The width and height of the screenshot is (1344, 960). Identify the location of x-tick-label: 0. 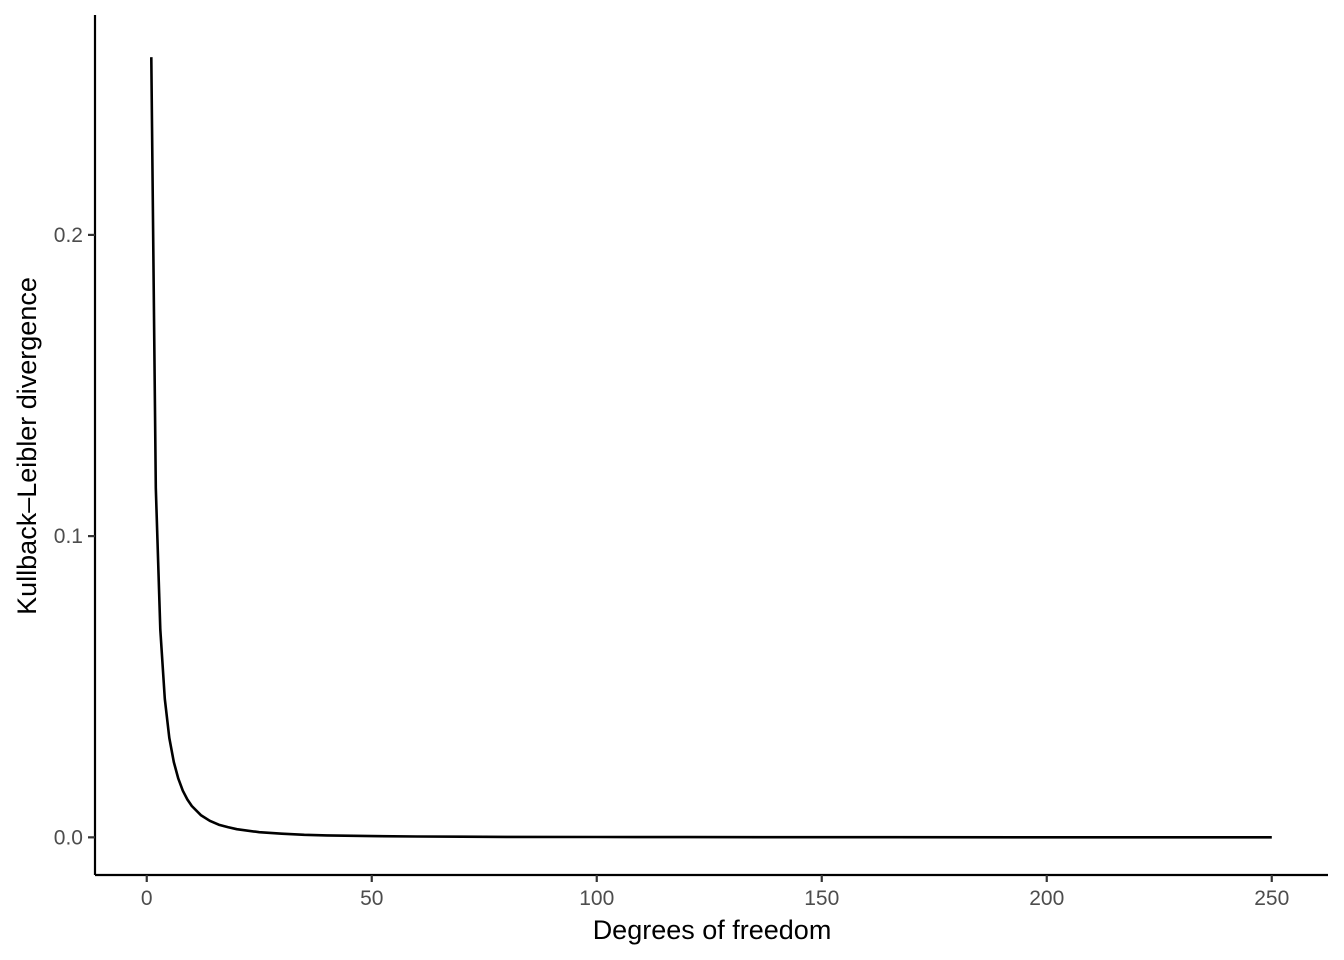
(147, 898).